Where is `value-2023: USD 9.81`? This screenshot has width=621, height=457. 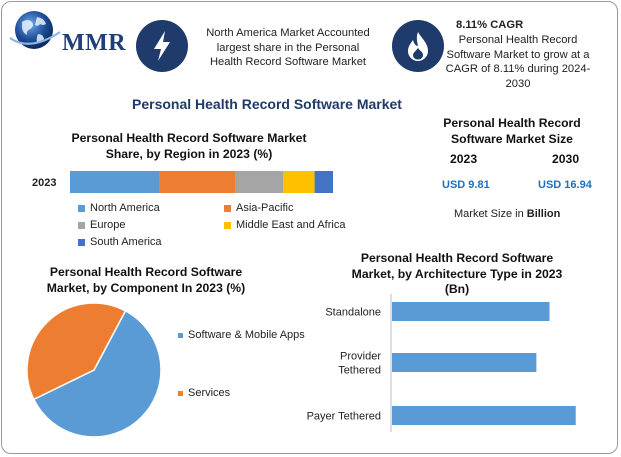
value-2023: USD 9.81 is located at coordinates (466, 185).